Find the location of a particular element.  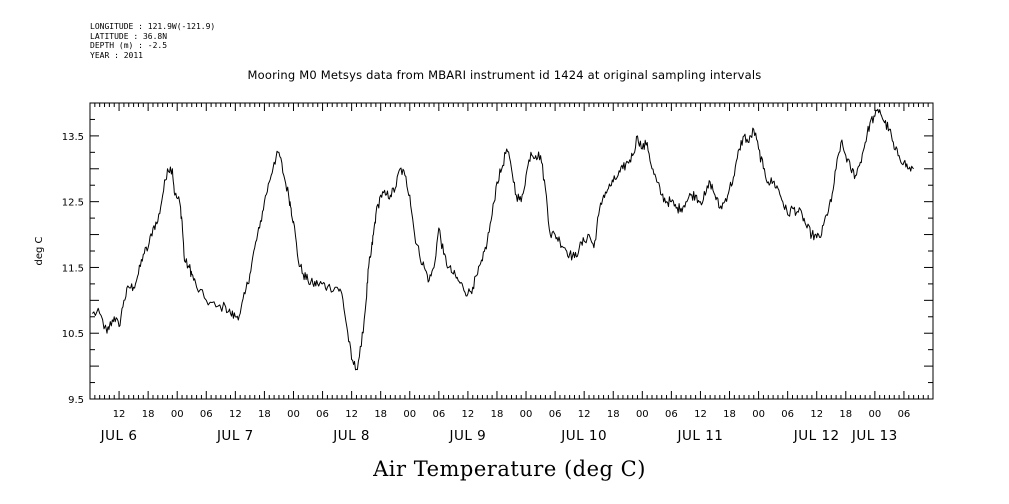

x-day-label: JUL 7 is located at coordinates (235, 436).